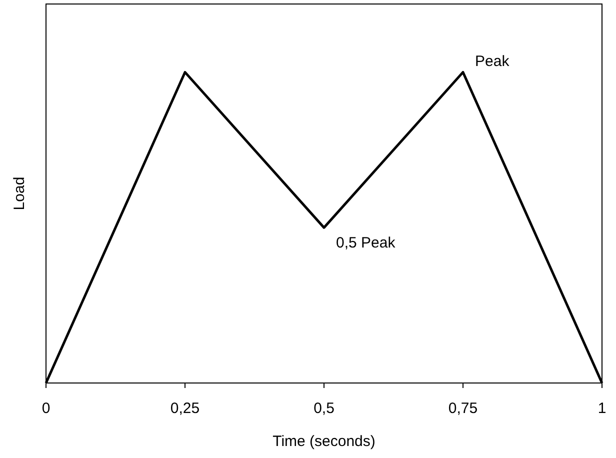  What do you see at coordinates (463, 408) in the screenshot?
I see `x-tick-label: 0,75` at bounding box center [463, 408].